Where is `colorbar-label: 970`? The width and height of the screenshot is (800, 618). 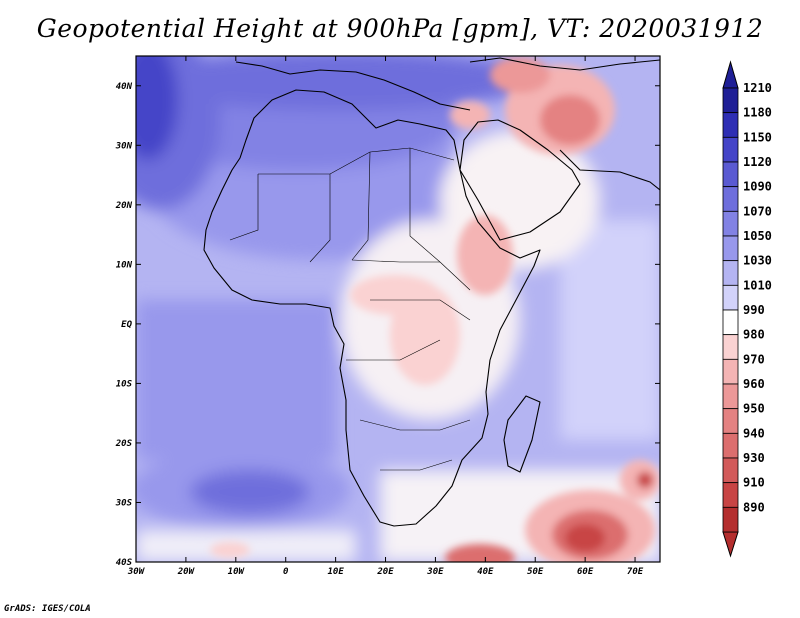 colorbar-label: 970 is located at coordinates (754, 359).